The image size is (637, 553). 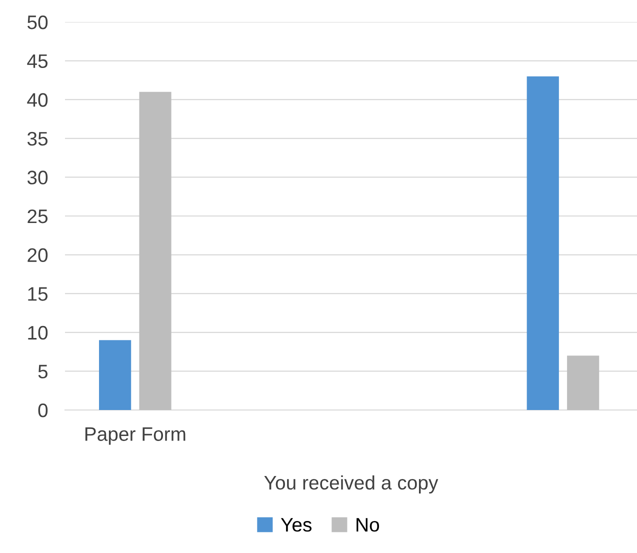 I want to click on y-tick-label: 15, so click(x=38, y=294).